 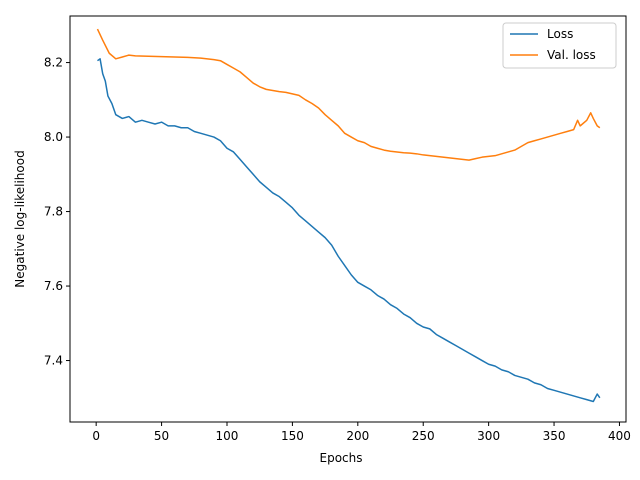 I want to click on x-tick-label: 50, so click(x=161, y=436).